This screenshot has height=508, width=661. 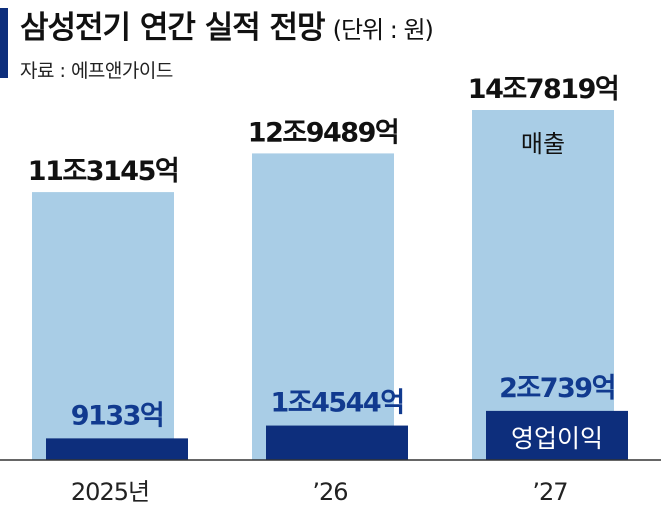 What do you see at coordinates (329, 492) in the screenshot?
I see `x-tick-label: ’26` at bounding box center [329, 492].